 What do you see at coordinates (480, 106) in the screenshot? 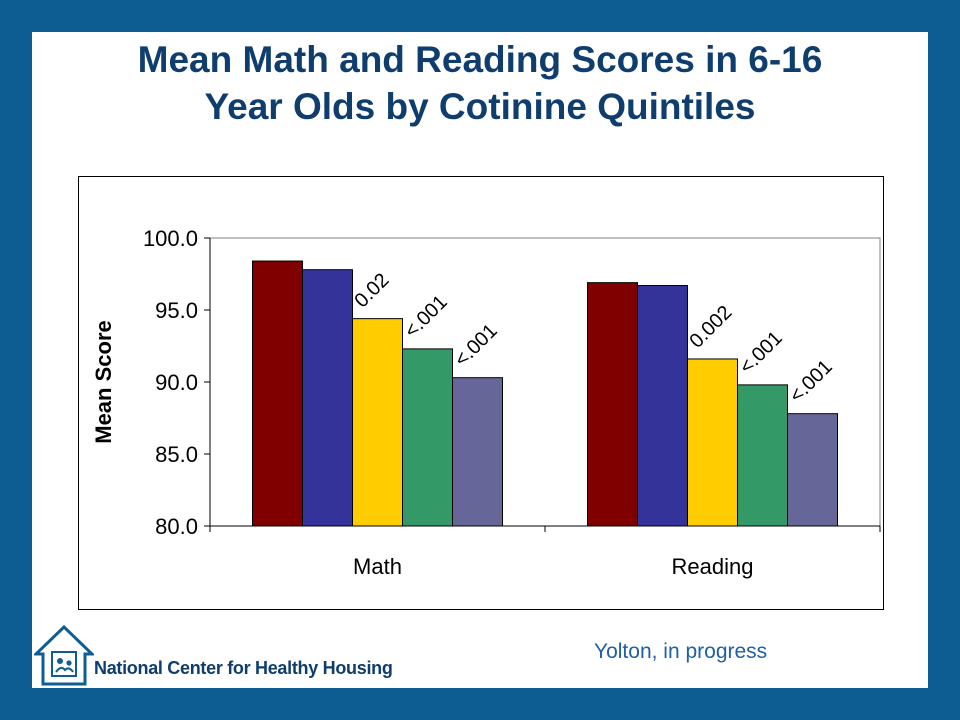
I see `title-line-2: Year Olds by Cotinine Quintiles` at bounding box center [480, 106].